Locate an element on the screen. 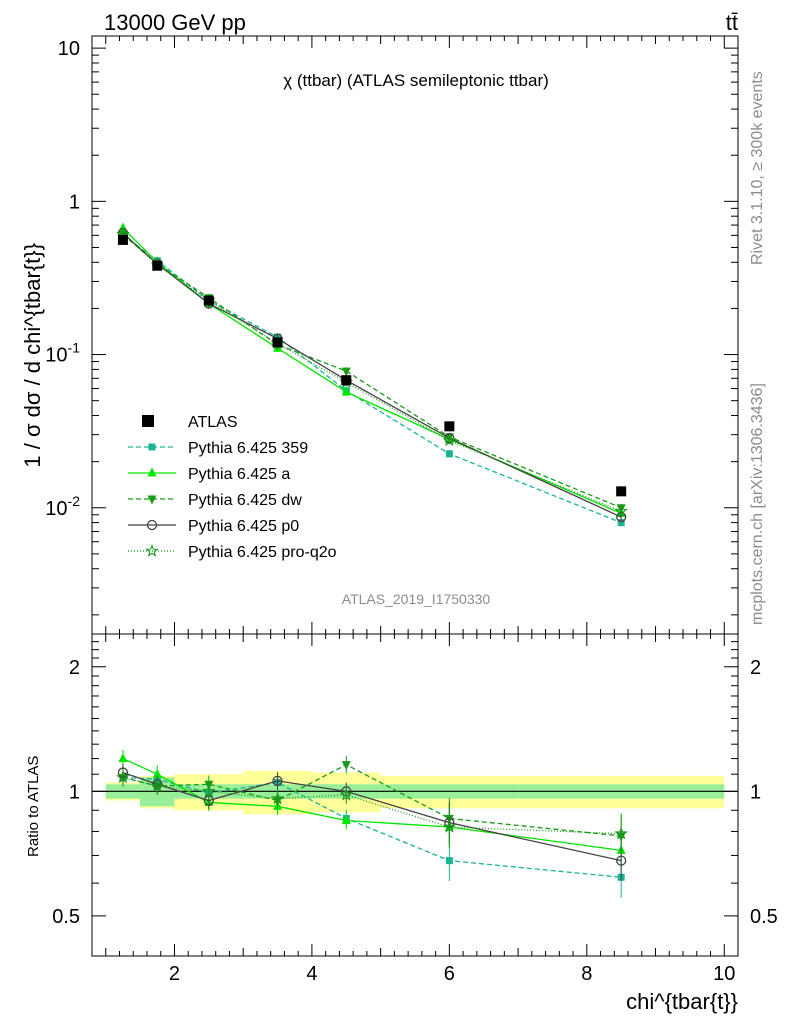 This screenshot has width=786, height=1024. legend-item: Pythia 6.425 dw is located at coordinates (215, 500).